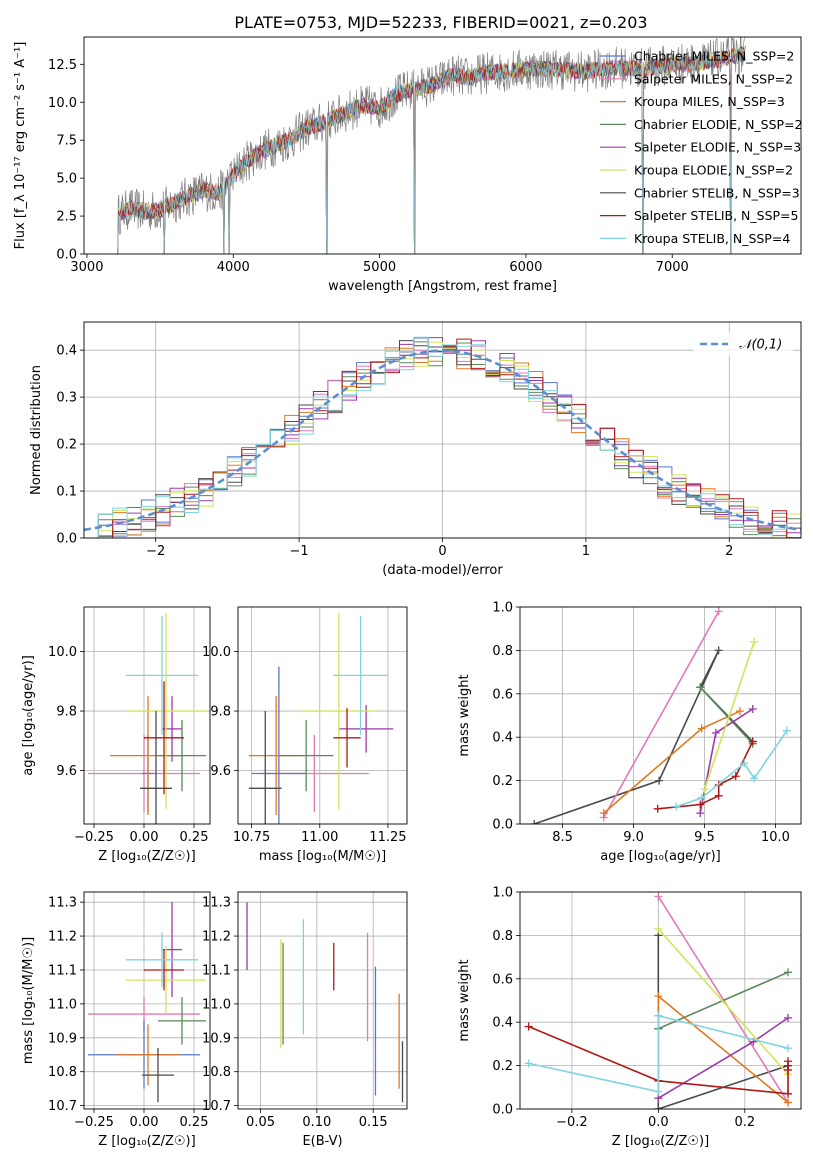 This screenshot has width=819, height=1170. What do you see at coordinates (717, 147) in the screenshot?
I see `legend-label: Salpeter ELODIE, N_SSP=3` at bounding box center [717, 147].